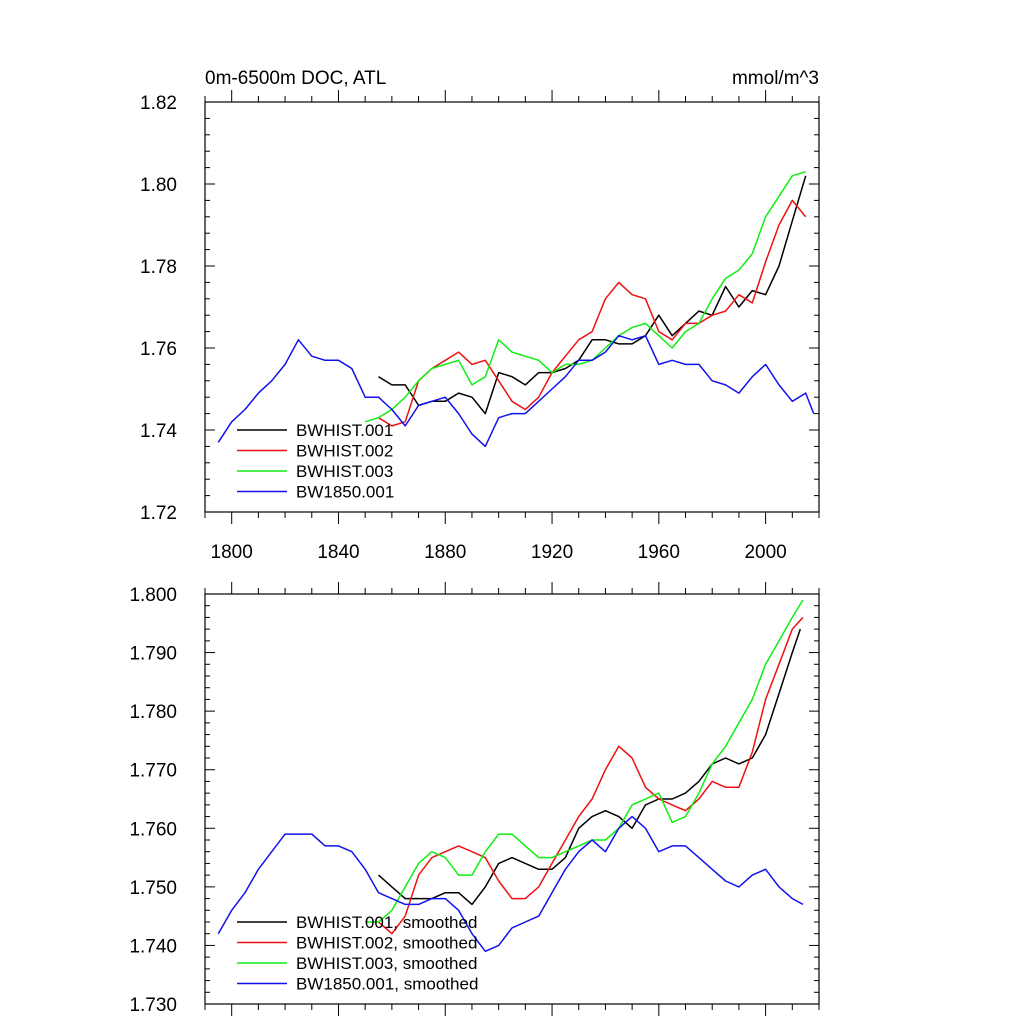 The height and width of the screenshot is (1024, 1024). What do you see at coordinates (295, 78) in the screenshot?
I see `chart-title: 0m-6500m DOC, ATL` at bounding box center [295, 78].